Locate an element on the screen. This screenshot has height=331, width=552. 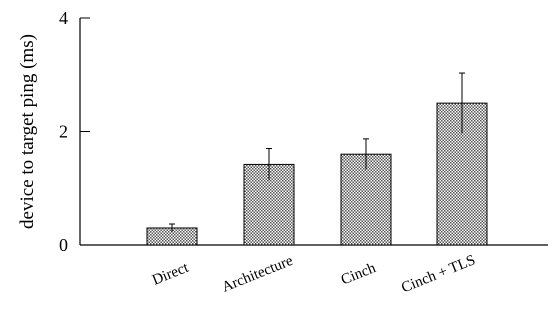
x-category-label: Architecture is located at coordinates (258, 274).